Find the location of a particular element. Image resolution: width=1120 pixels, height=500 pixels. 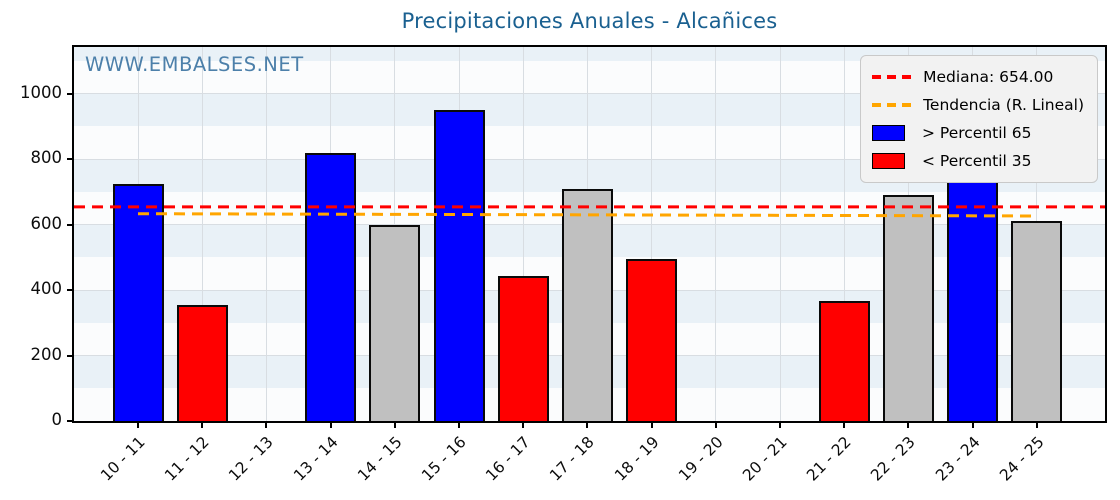

y-tick-label: 200 is located at coordinates (46, 354).